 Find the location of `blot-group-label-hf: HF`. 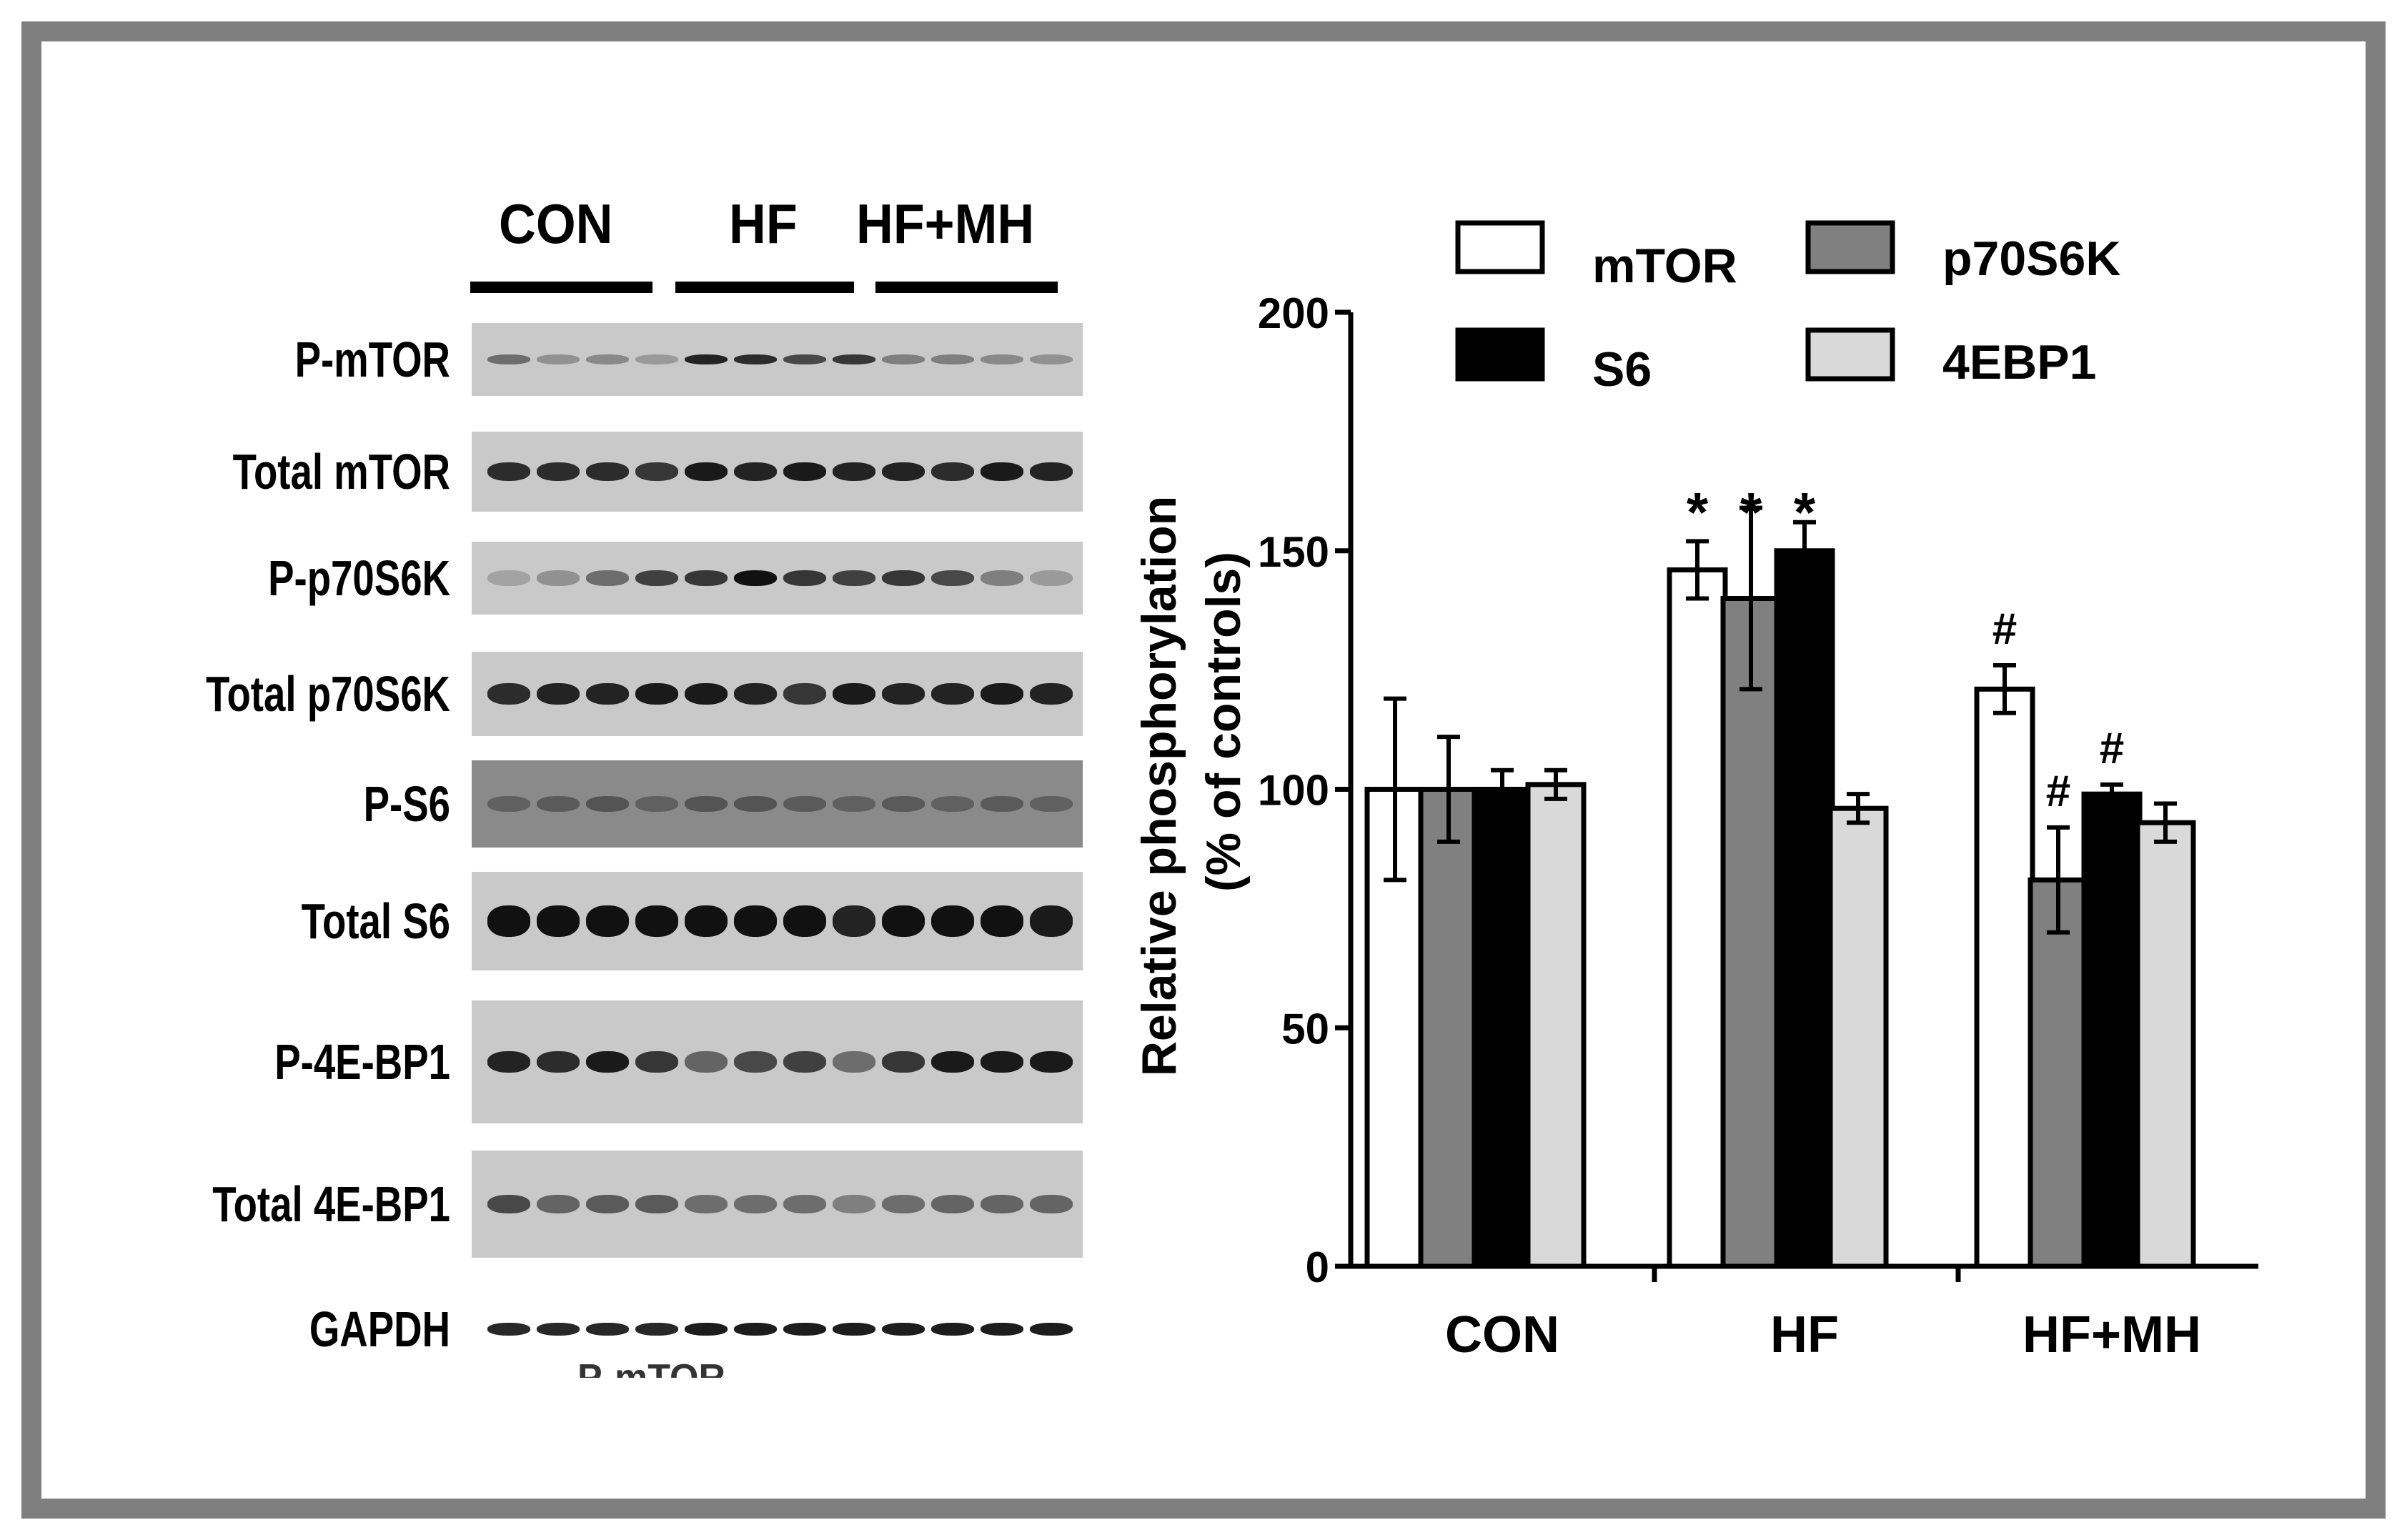

blot-group-label-hf: HF is located at coordinates (763, 224).